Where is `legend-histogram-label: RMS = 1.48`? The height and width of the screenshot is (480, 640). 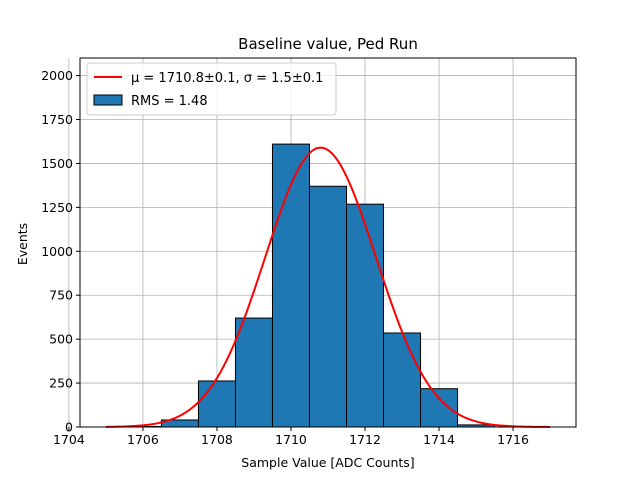
legend-histogram-label: RMS = 1.48 is located at coordinates (169, 101).